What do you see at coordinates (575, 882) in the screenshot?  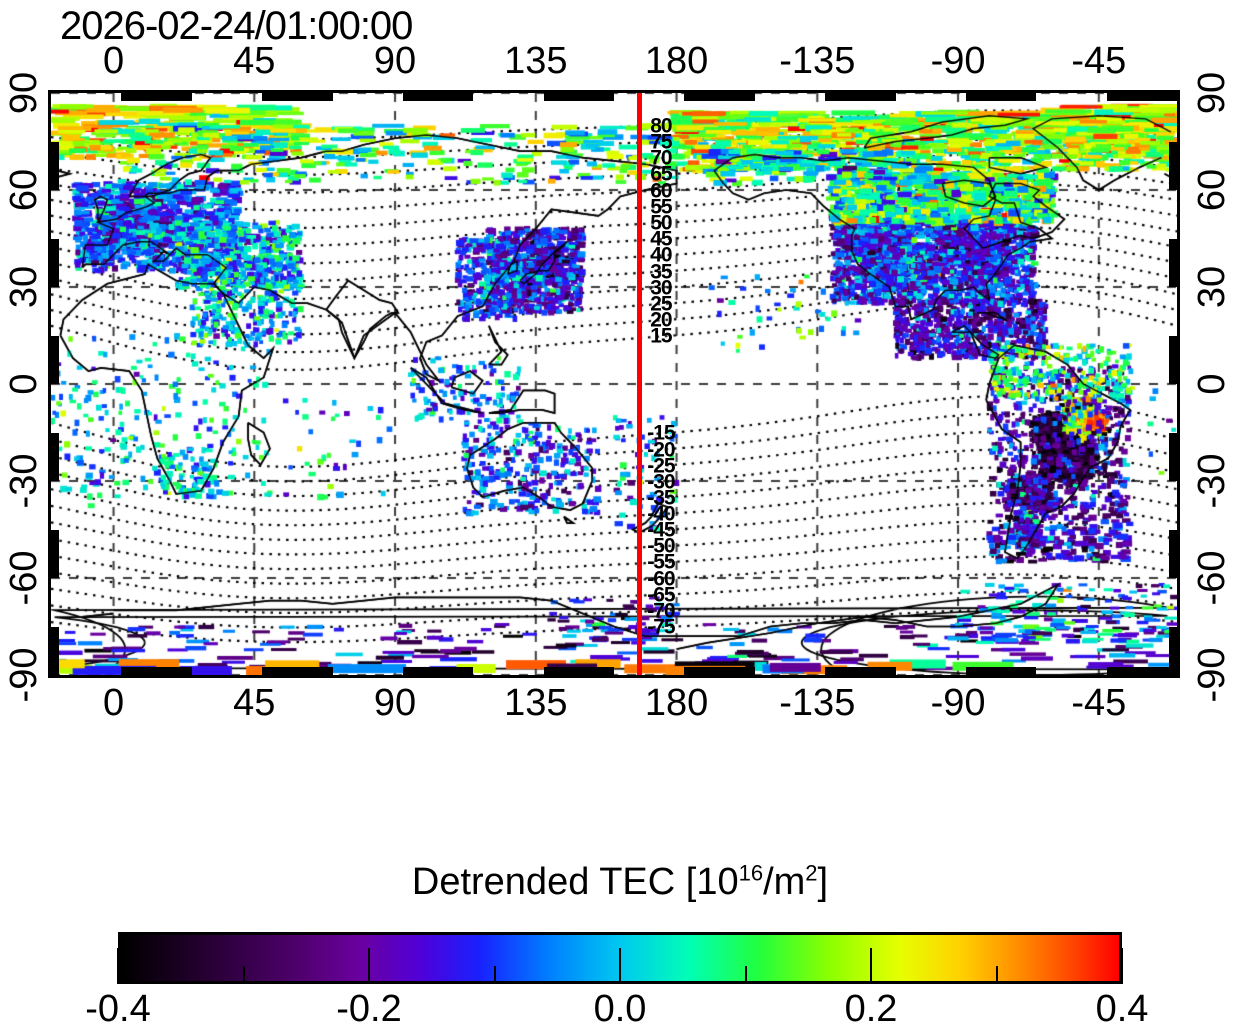 I see `colorbar-title-main: Detrended TEC [10` at bounding box center [575, 882].